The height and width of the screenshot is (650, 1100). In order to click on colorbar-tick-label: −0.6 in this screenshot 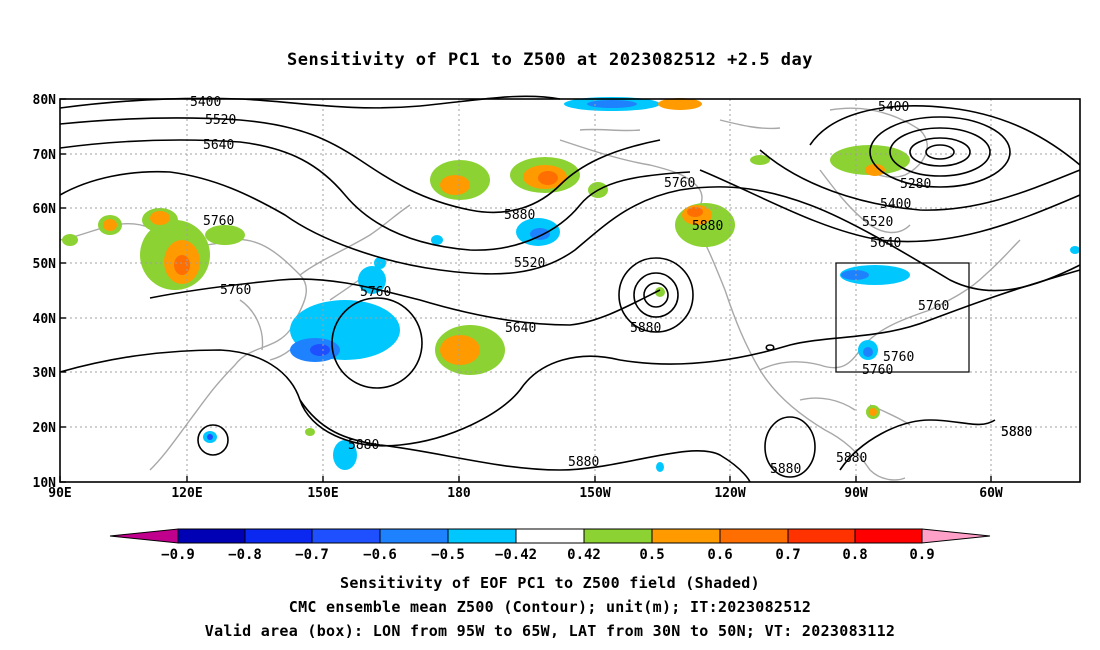, I will do `click(380, 555)`.